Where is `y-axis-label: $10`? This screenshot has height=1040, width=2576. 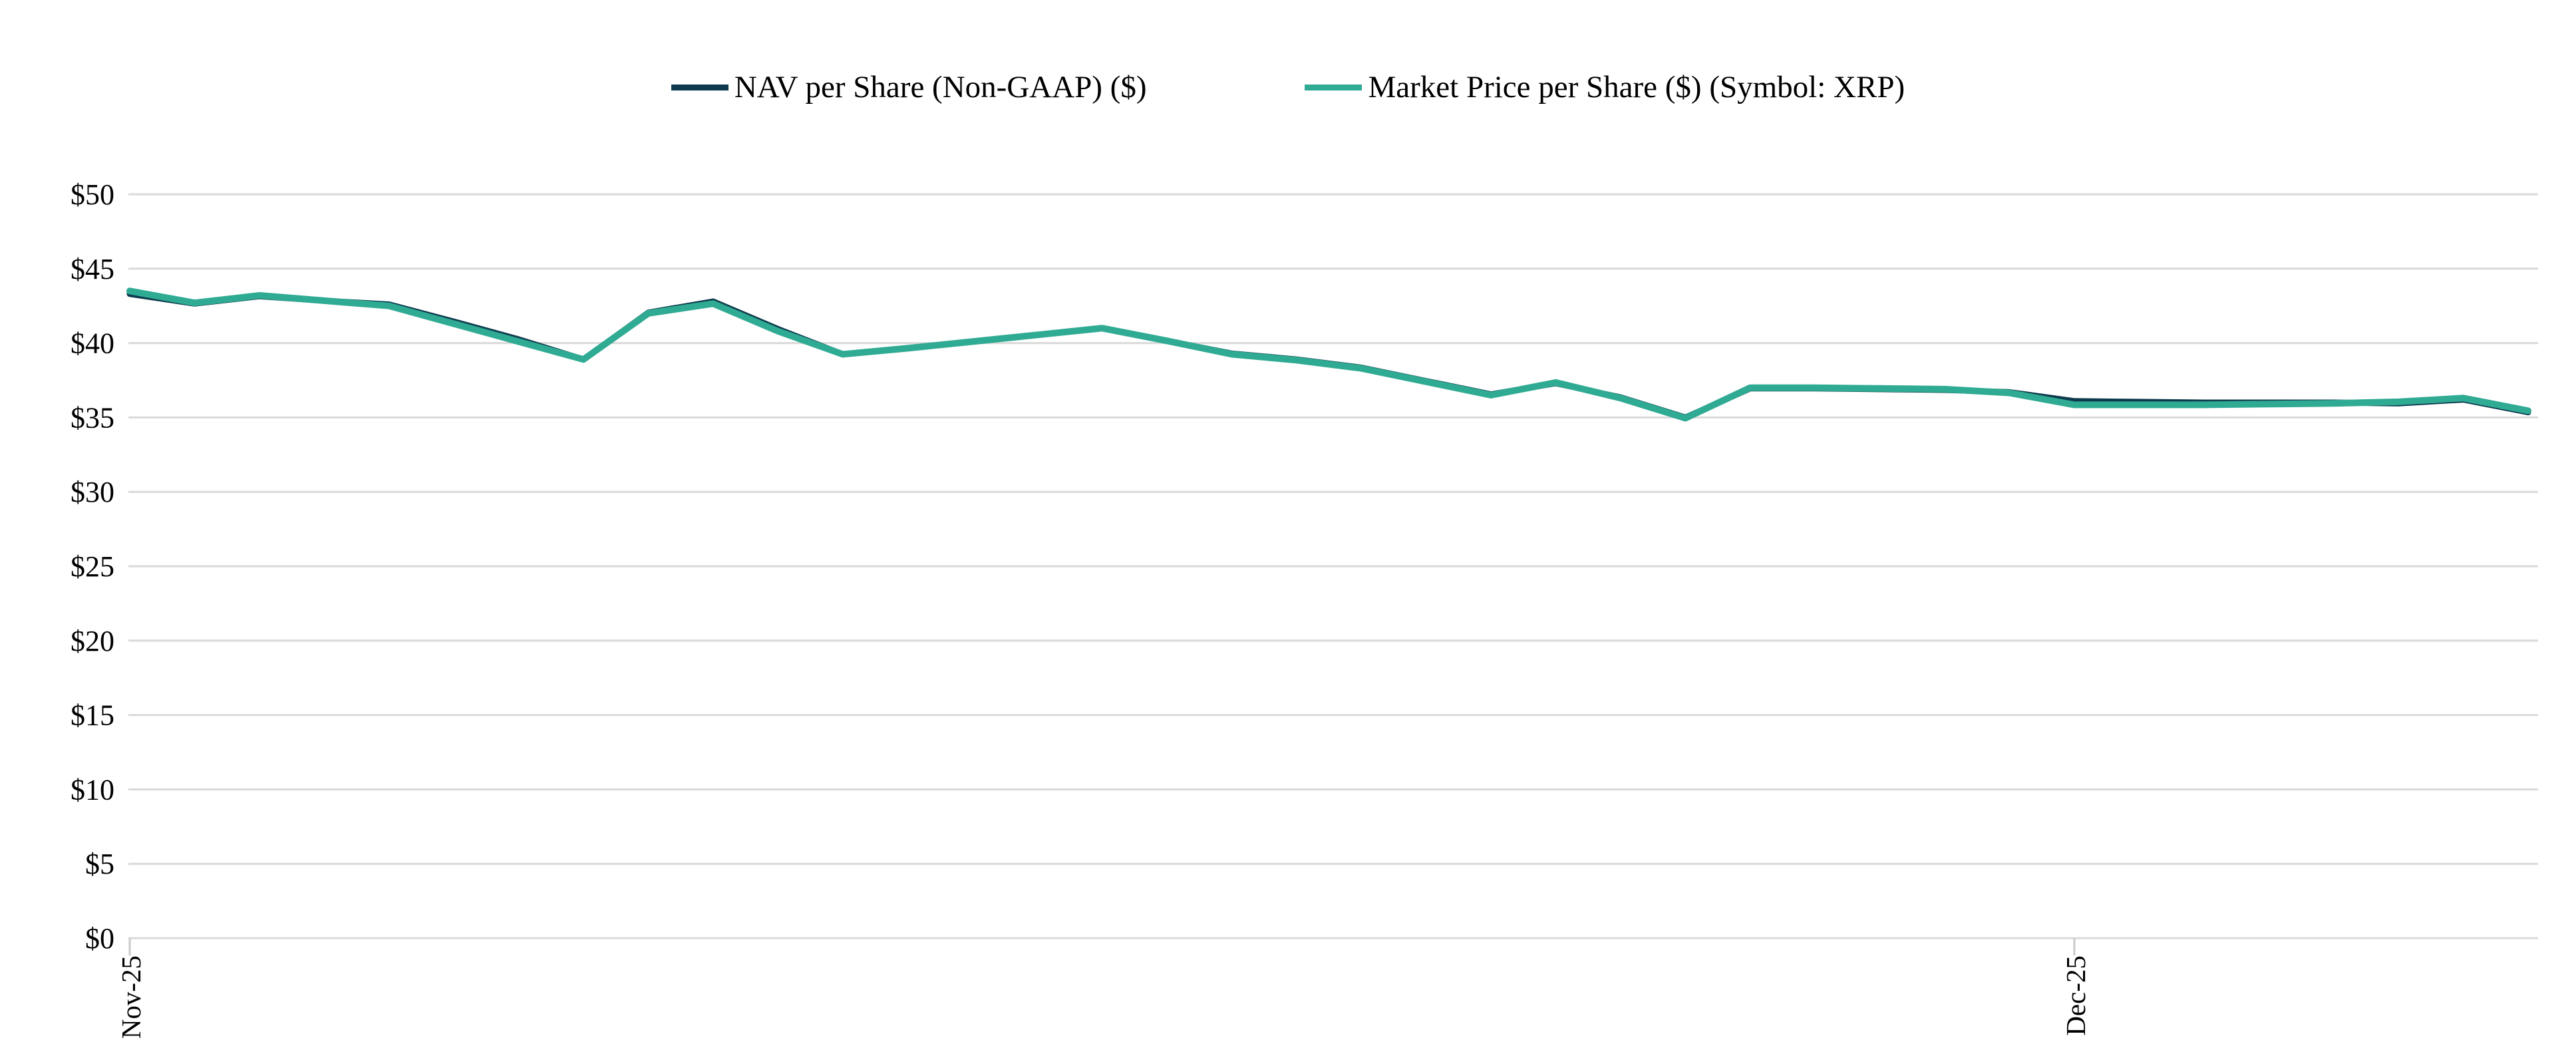 y-axis-label: $10 is located at coordinates (92, 790).